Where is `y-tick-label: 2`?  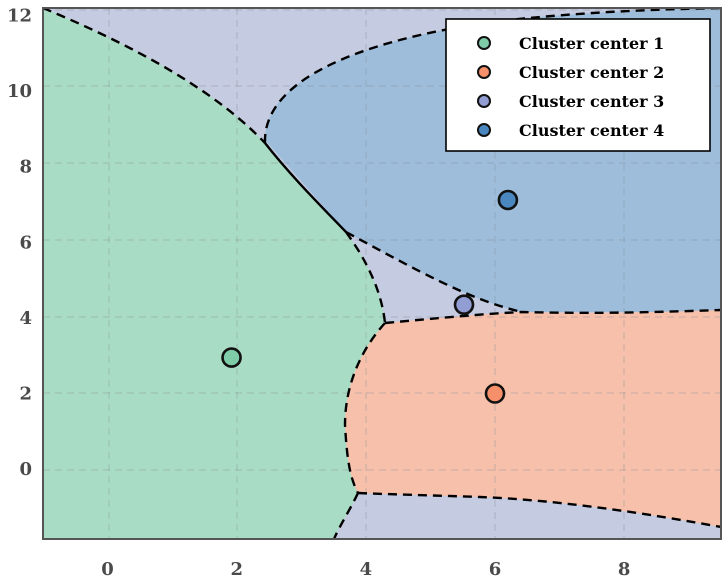 y-tick-label: 2 is located at coordinates (25, 393).